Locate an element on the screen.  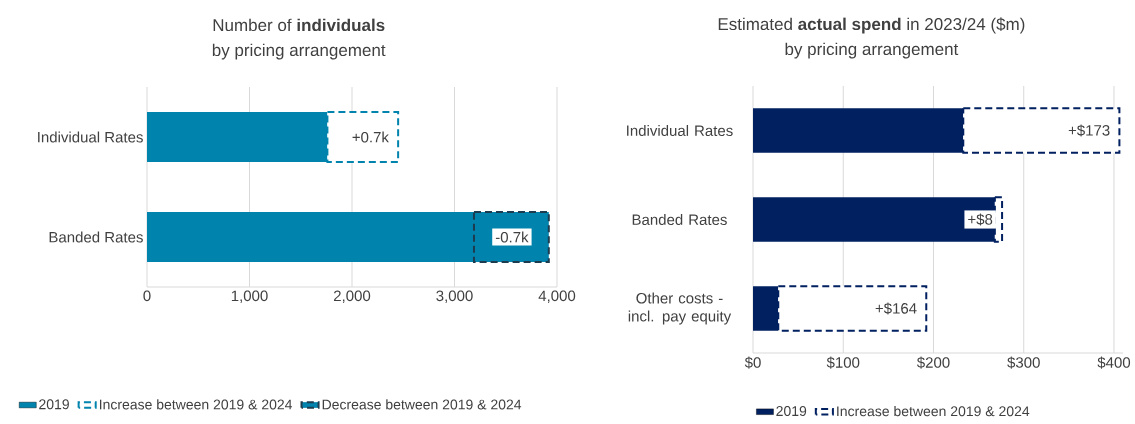
data-label: +0.7k is located at coordinates (370, 137).